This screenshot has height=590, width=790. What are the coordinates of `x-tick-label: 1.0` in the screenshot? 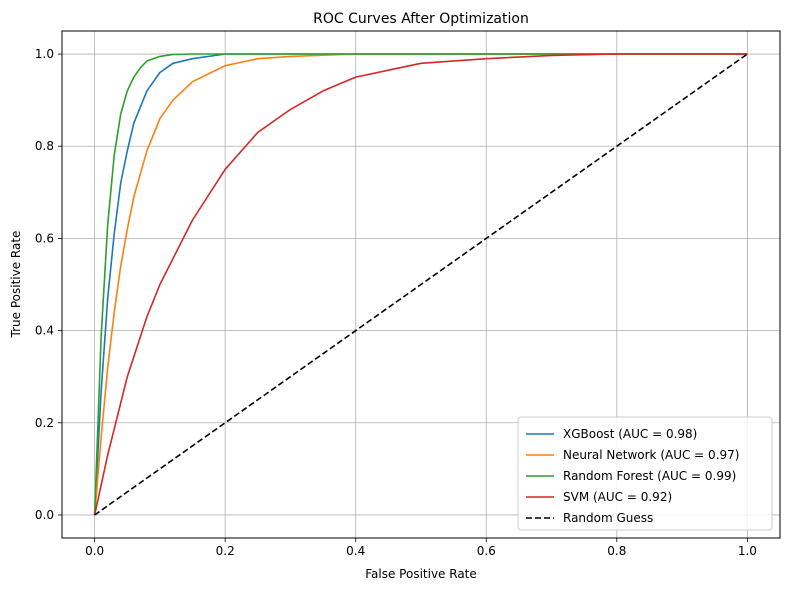 It's located at (747, 551).